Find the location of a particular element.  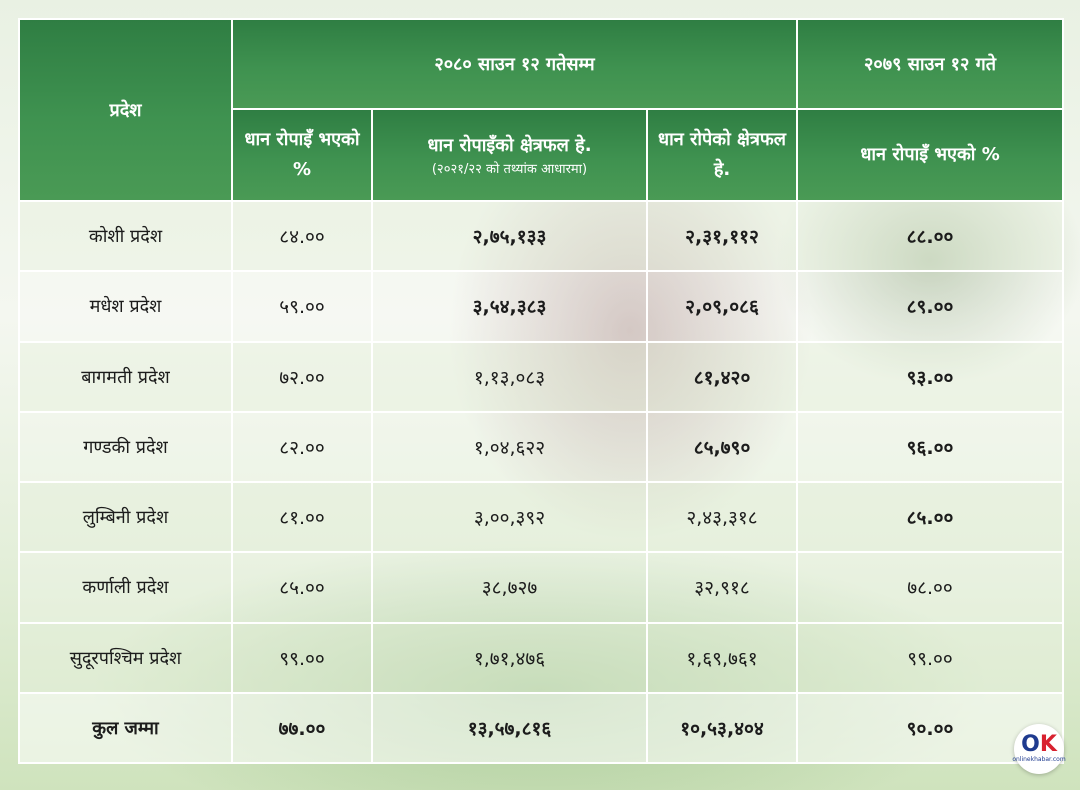

header-planted-pct-2079: धान रोपाइँ भएको % is located at coordinates (930, 155).